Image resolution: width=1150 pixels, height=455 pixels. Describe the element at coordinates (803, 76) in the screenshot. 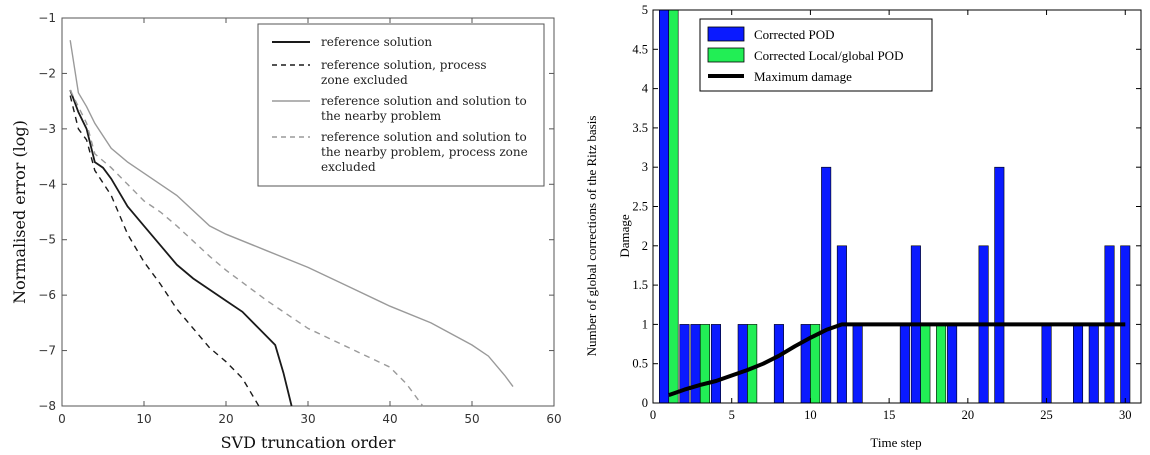

I see `legend-label-maximum-damage: Maximum damage` at that location.